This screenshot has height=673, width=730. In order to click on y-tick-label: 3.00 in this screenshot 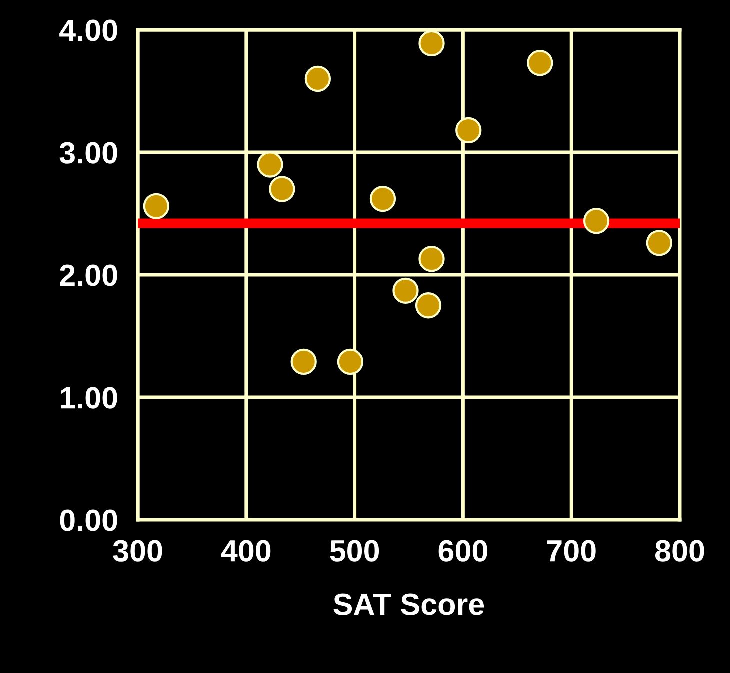, I will do `click(89, 153)`.